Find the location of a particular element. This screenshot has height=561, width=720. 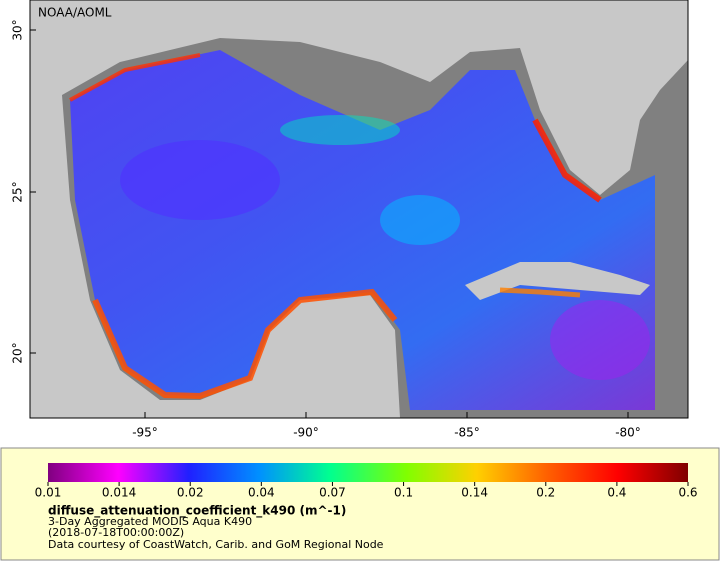

map-label: NOAA/AOML is located at coordinates (75, 13).